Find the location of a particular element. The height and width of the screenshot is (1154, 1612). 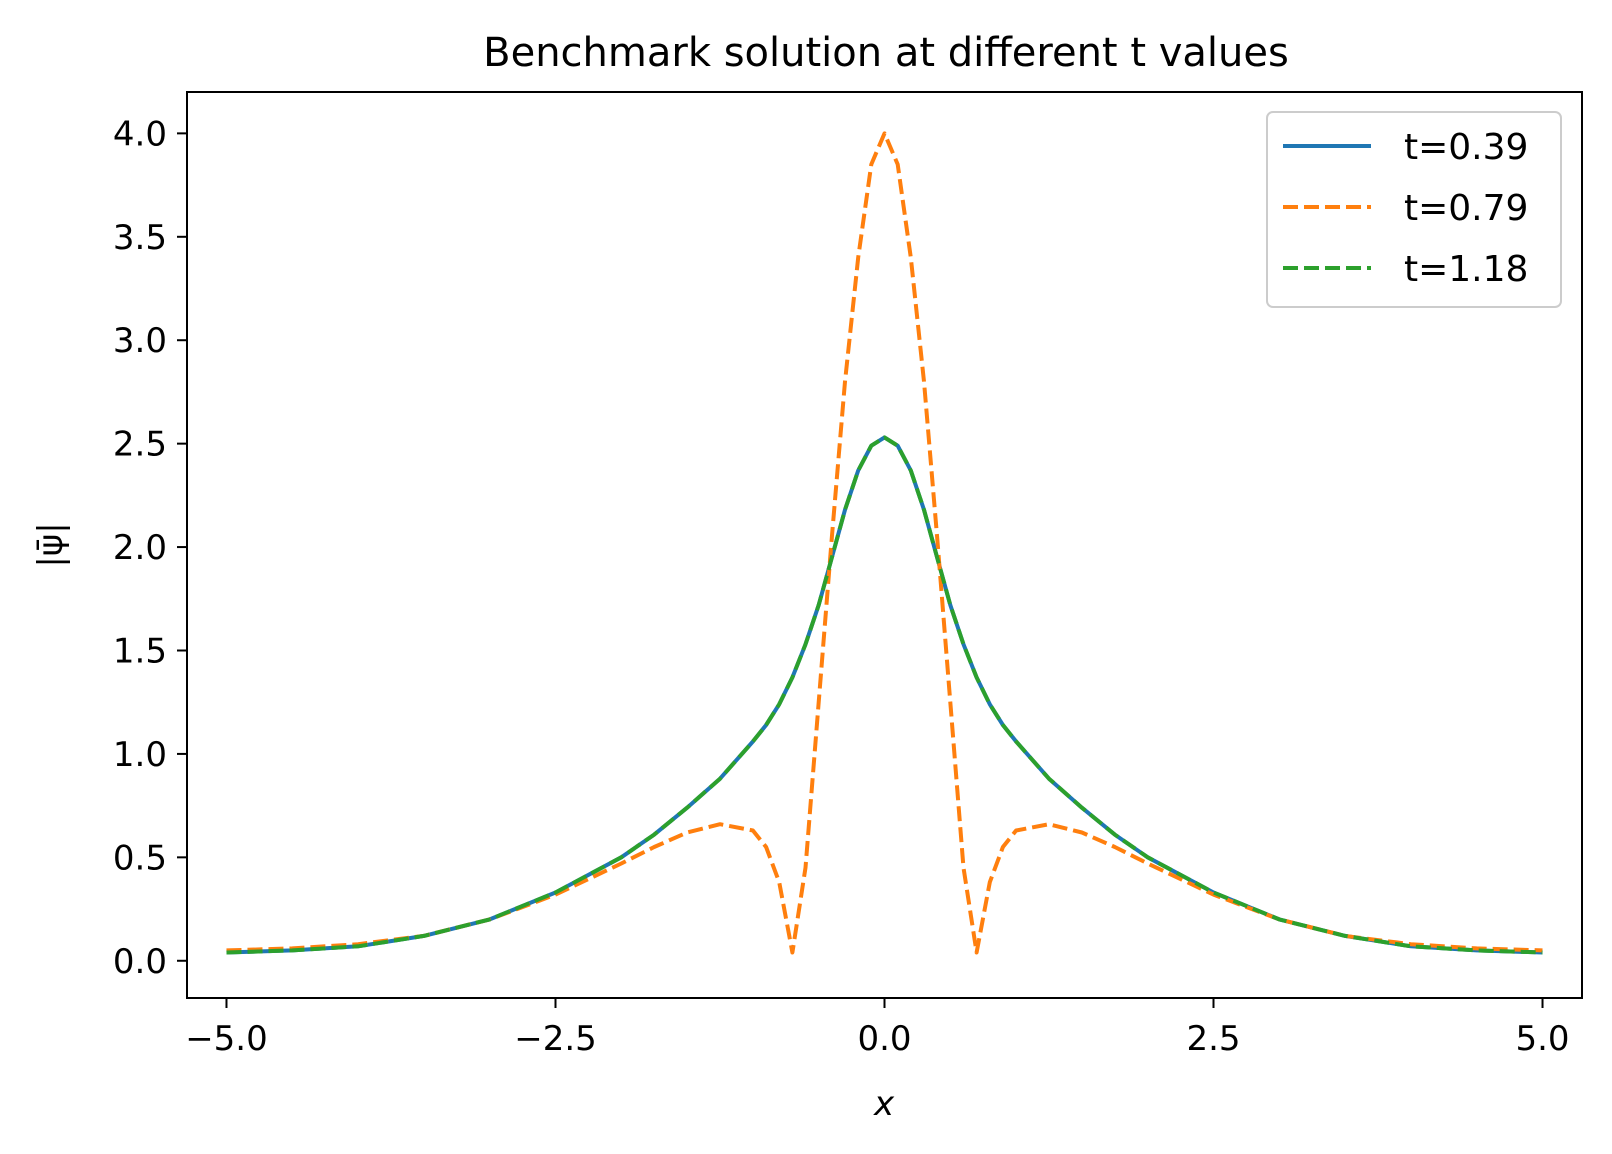

x-axis: −5.0 −2.5 0.0 2.5 5.0 is located at coordinates (877, 1028).